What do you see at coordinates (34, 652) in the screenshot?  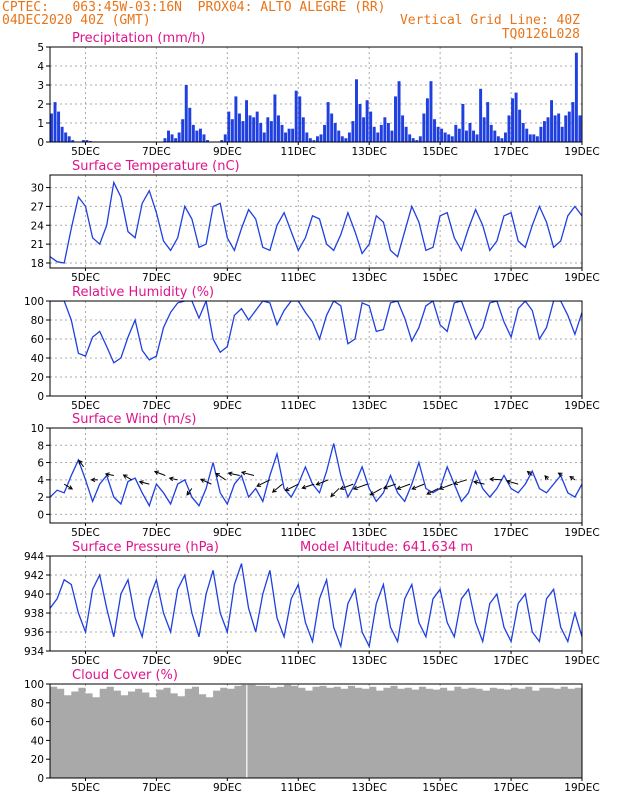 I see `y-tick-label: 934` at bounding box center [34, 652].